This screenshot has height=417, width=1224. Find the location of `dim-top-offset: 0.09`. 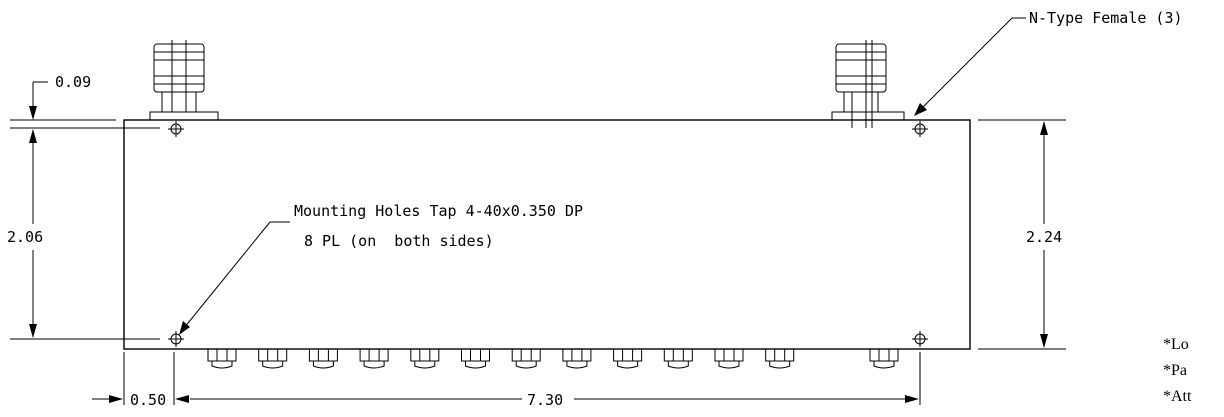

dim-top-offset: 0.09 is located at coordinates (85, 101).